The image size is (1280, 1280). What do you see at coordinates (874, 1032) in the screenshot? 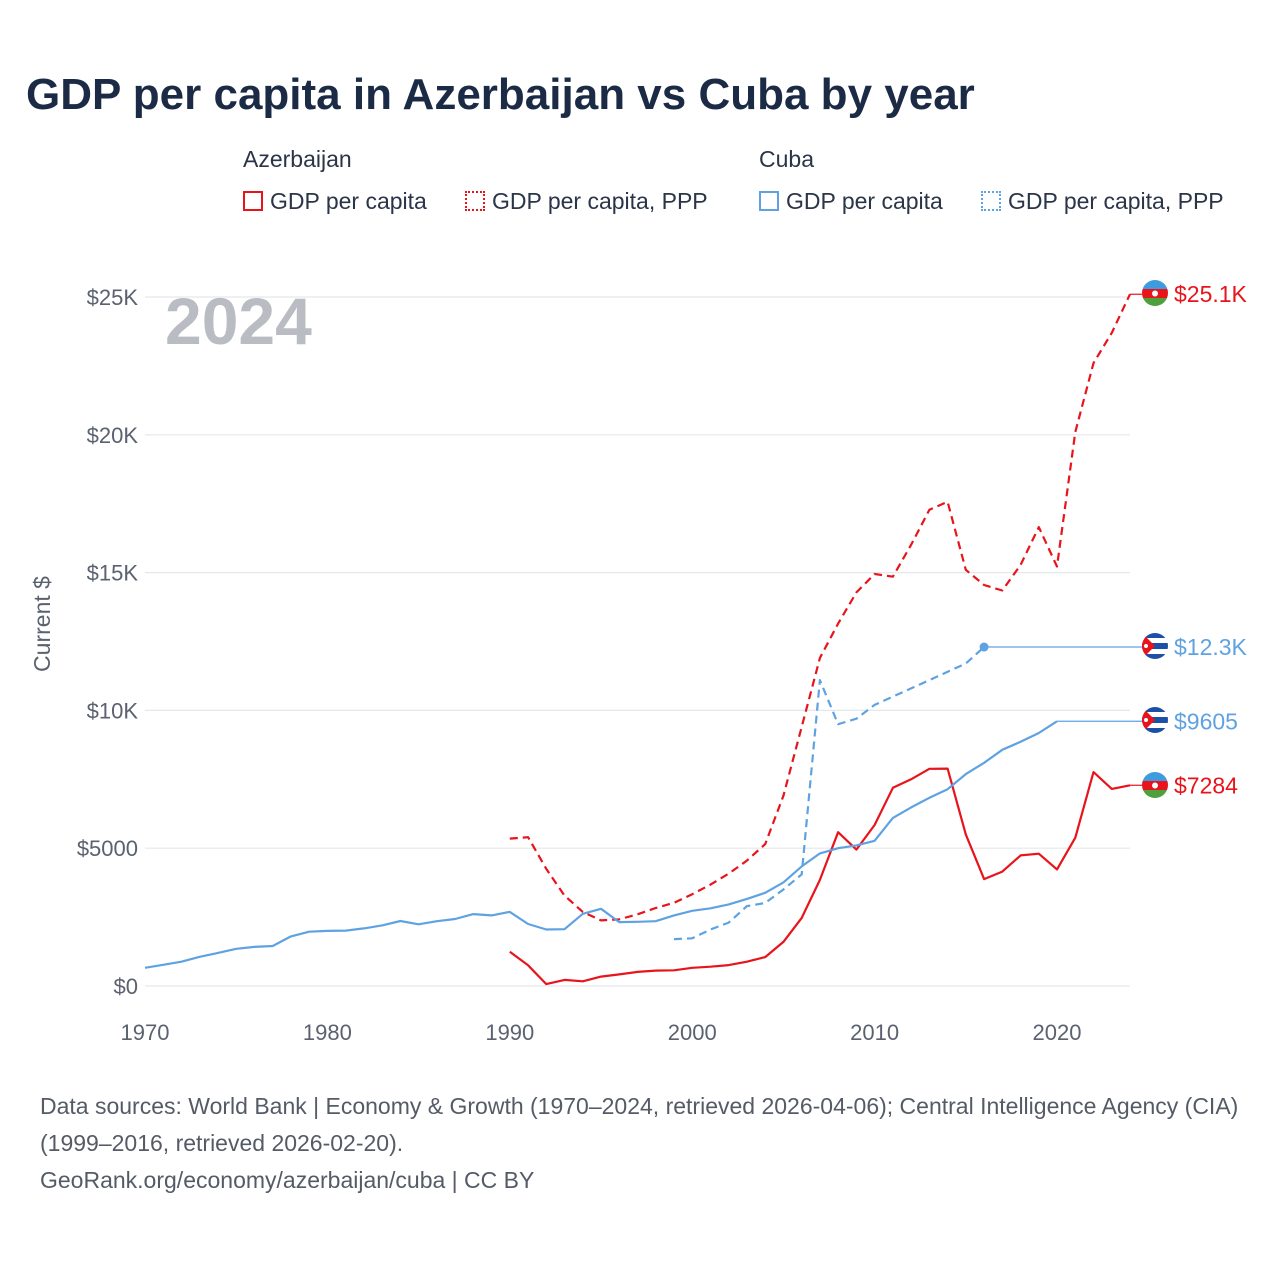
I see `x-tick-label: 2010` at bounding box center [874, 1032].